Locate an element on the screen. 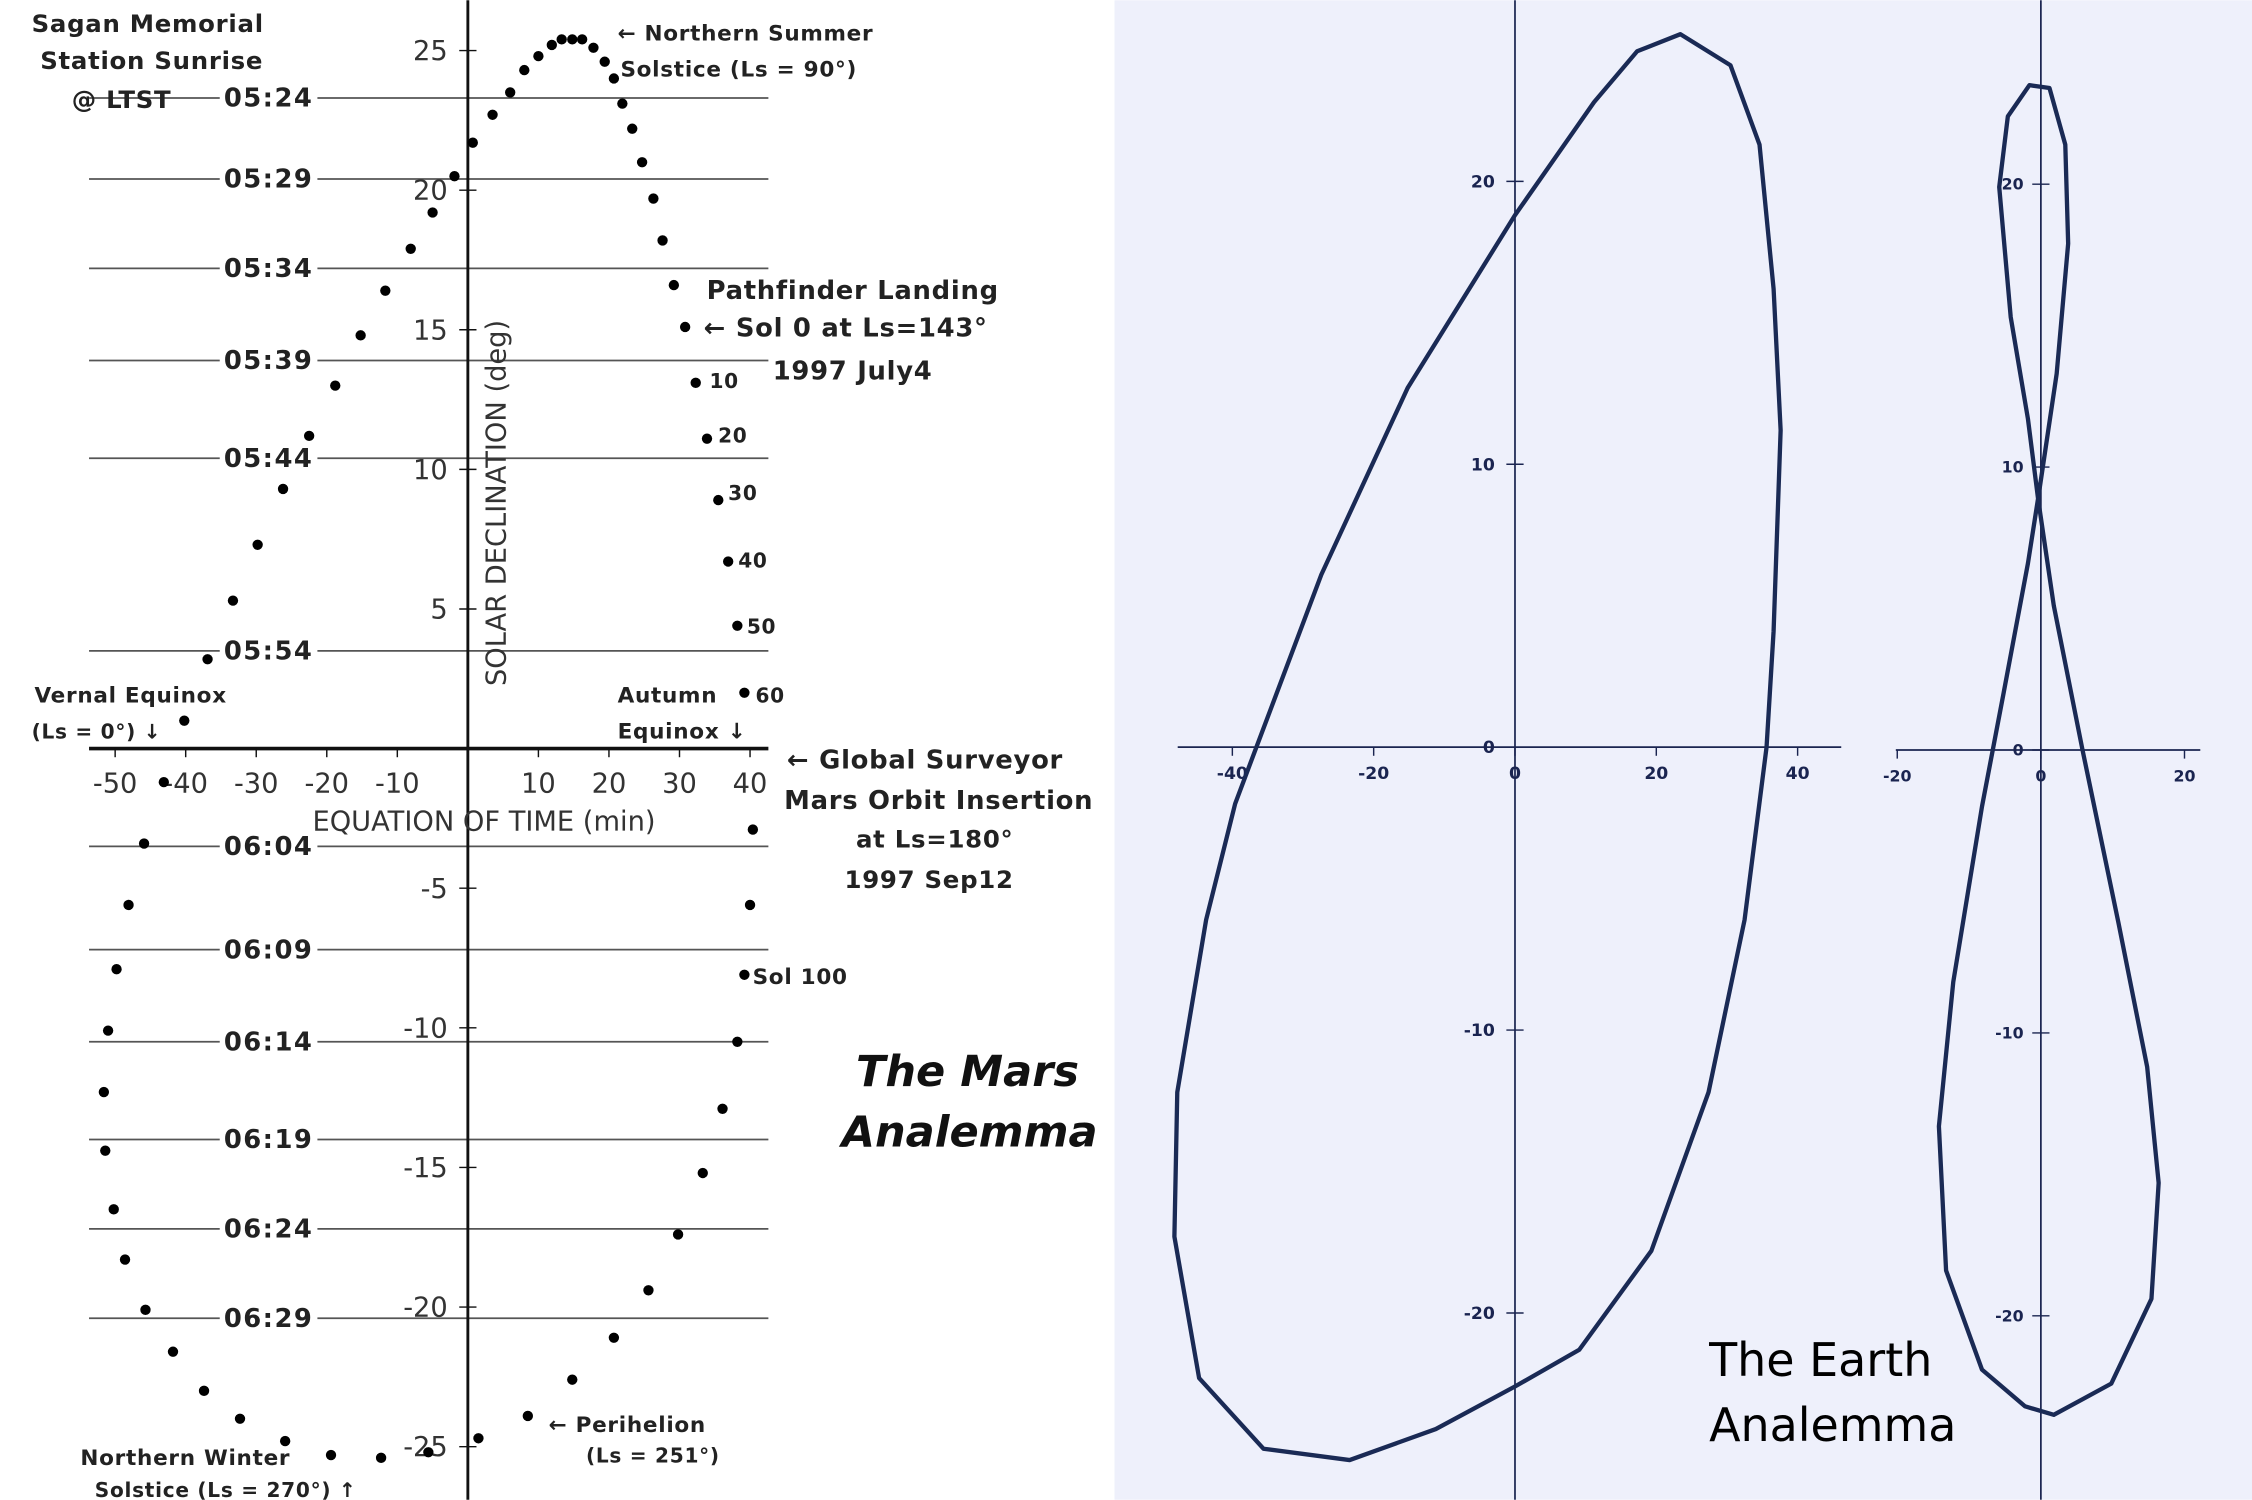 The width and height of the screenshot is (2252, 1500). annotation: 1997 July4 is located at coordinates (853, 371).